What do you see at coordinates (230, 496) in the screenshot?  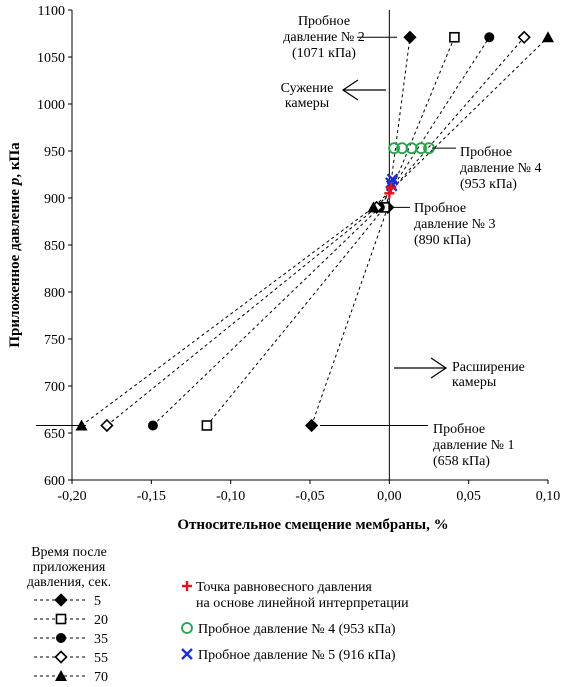 I see `x-tick-label: -0,10` at bounding box center [230, 496].